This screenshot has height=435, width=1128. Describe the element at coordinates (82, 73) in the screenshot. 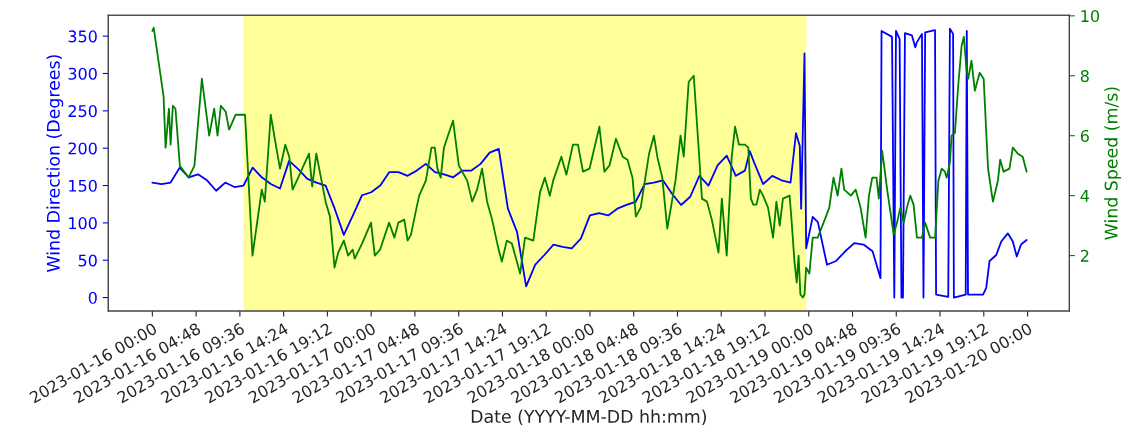

I see `y-tick-label: 300` at that location.